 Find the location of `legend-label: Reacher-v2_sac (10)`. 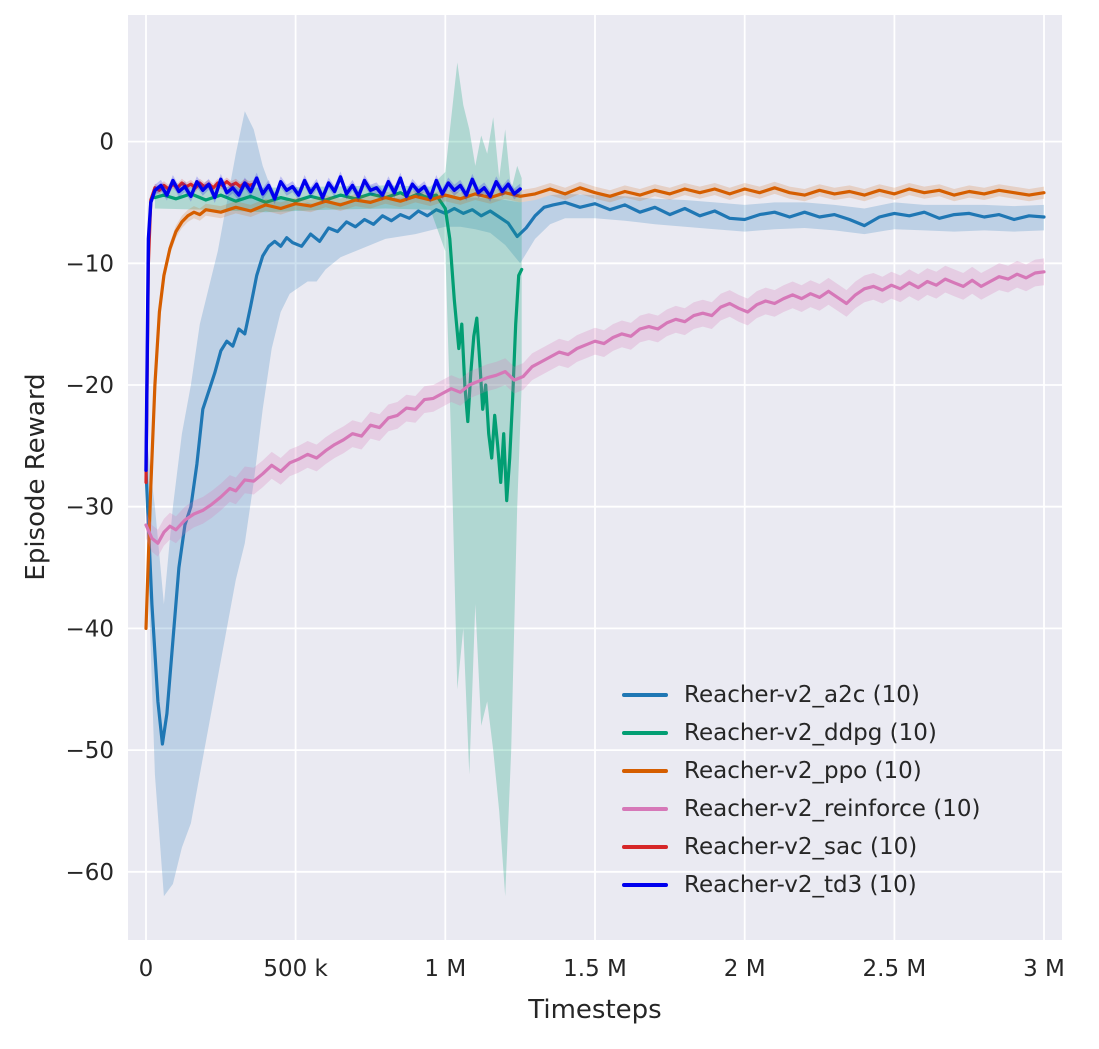

legend-label: Reacher-v2_sac (10) is located at coordinates (801, 846).